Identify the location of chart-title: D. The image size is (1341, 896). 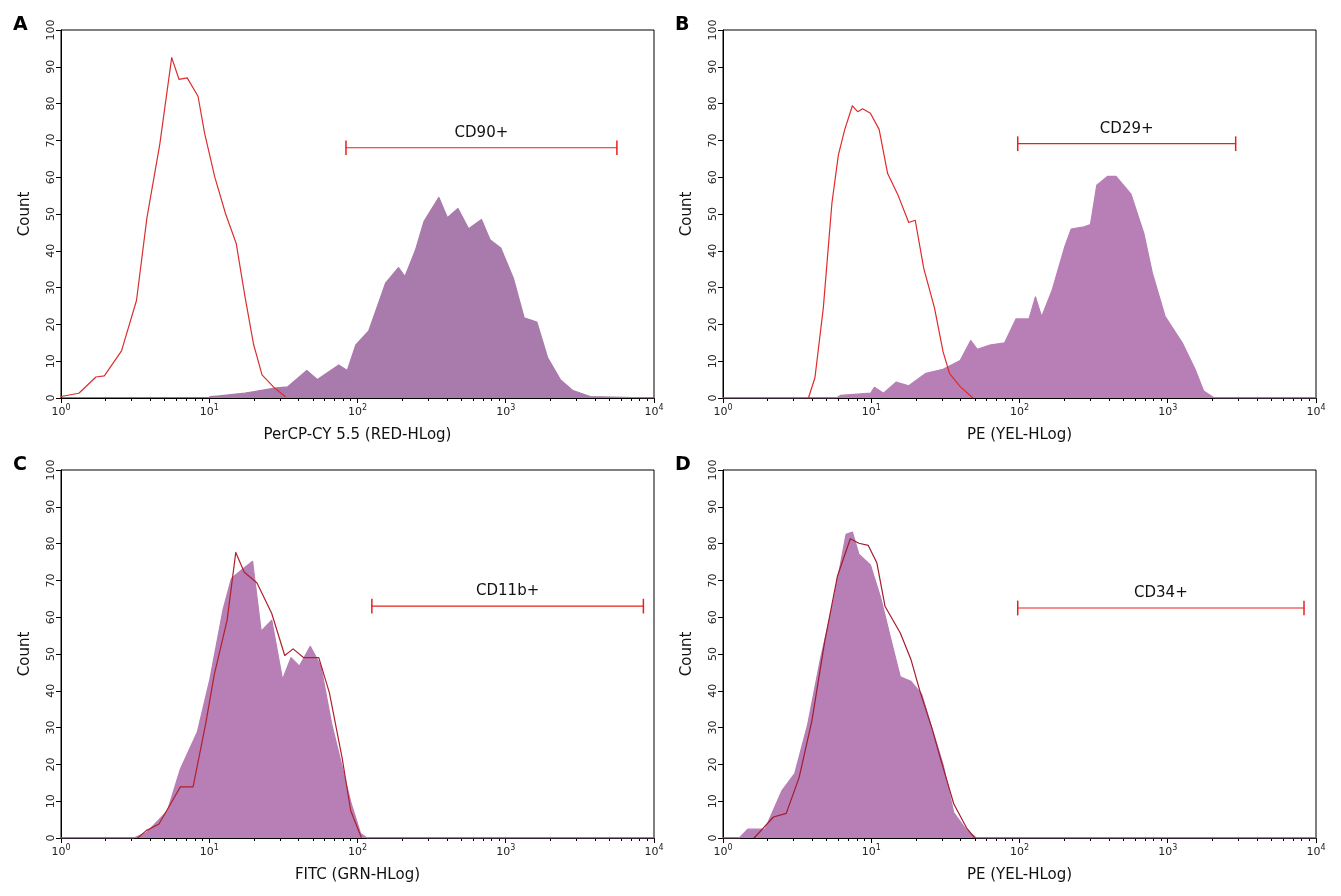
(683, 462).